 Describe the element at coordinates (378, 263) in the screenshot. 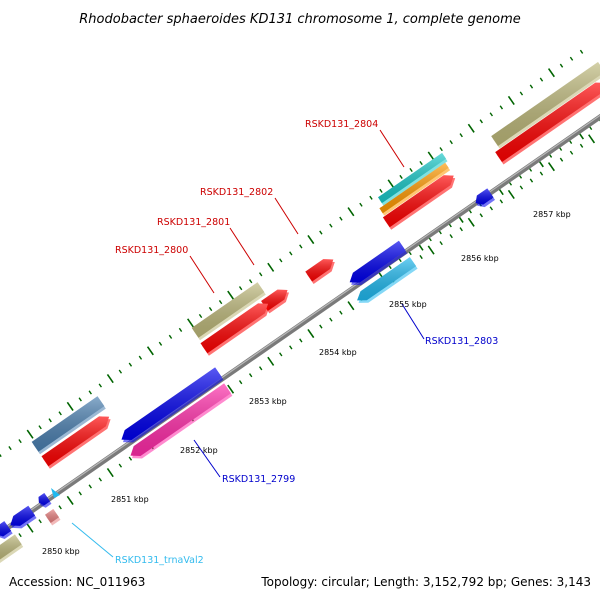

I see `gene-feature-blue-2803a` at that location.